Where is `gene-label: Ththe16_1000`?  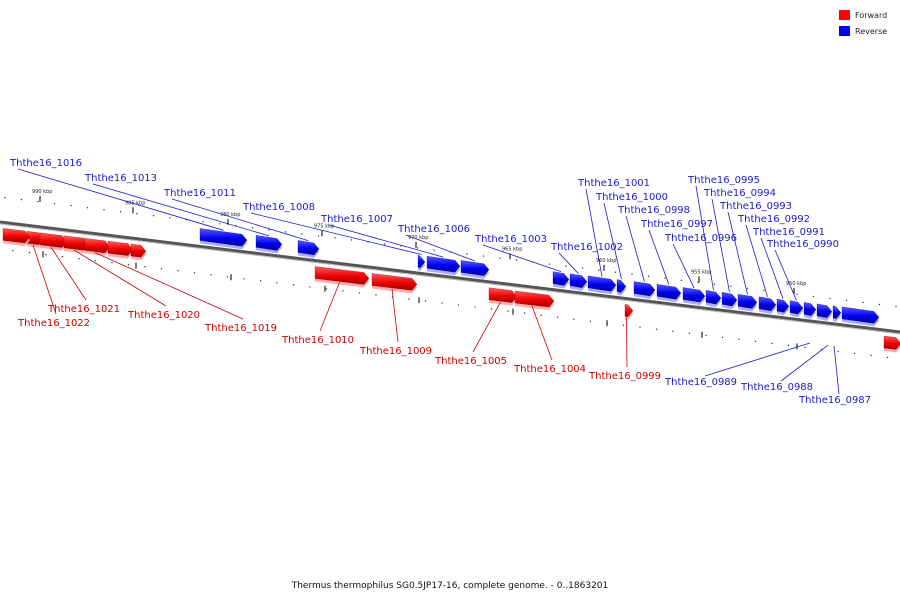 gene-label: Ththe16_1000 is located at coordinates (631, 197).